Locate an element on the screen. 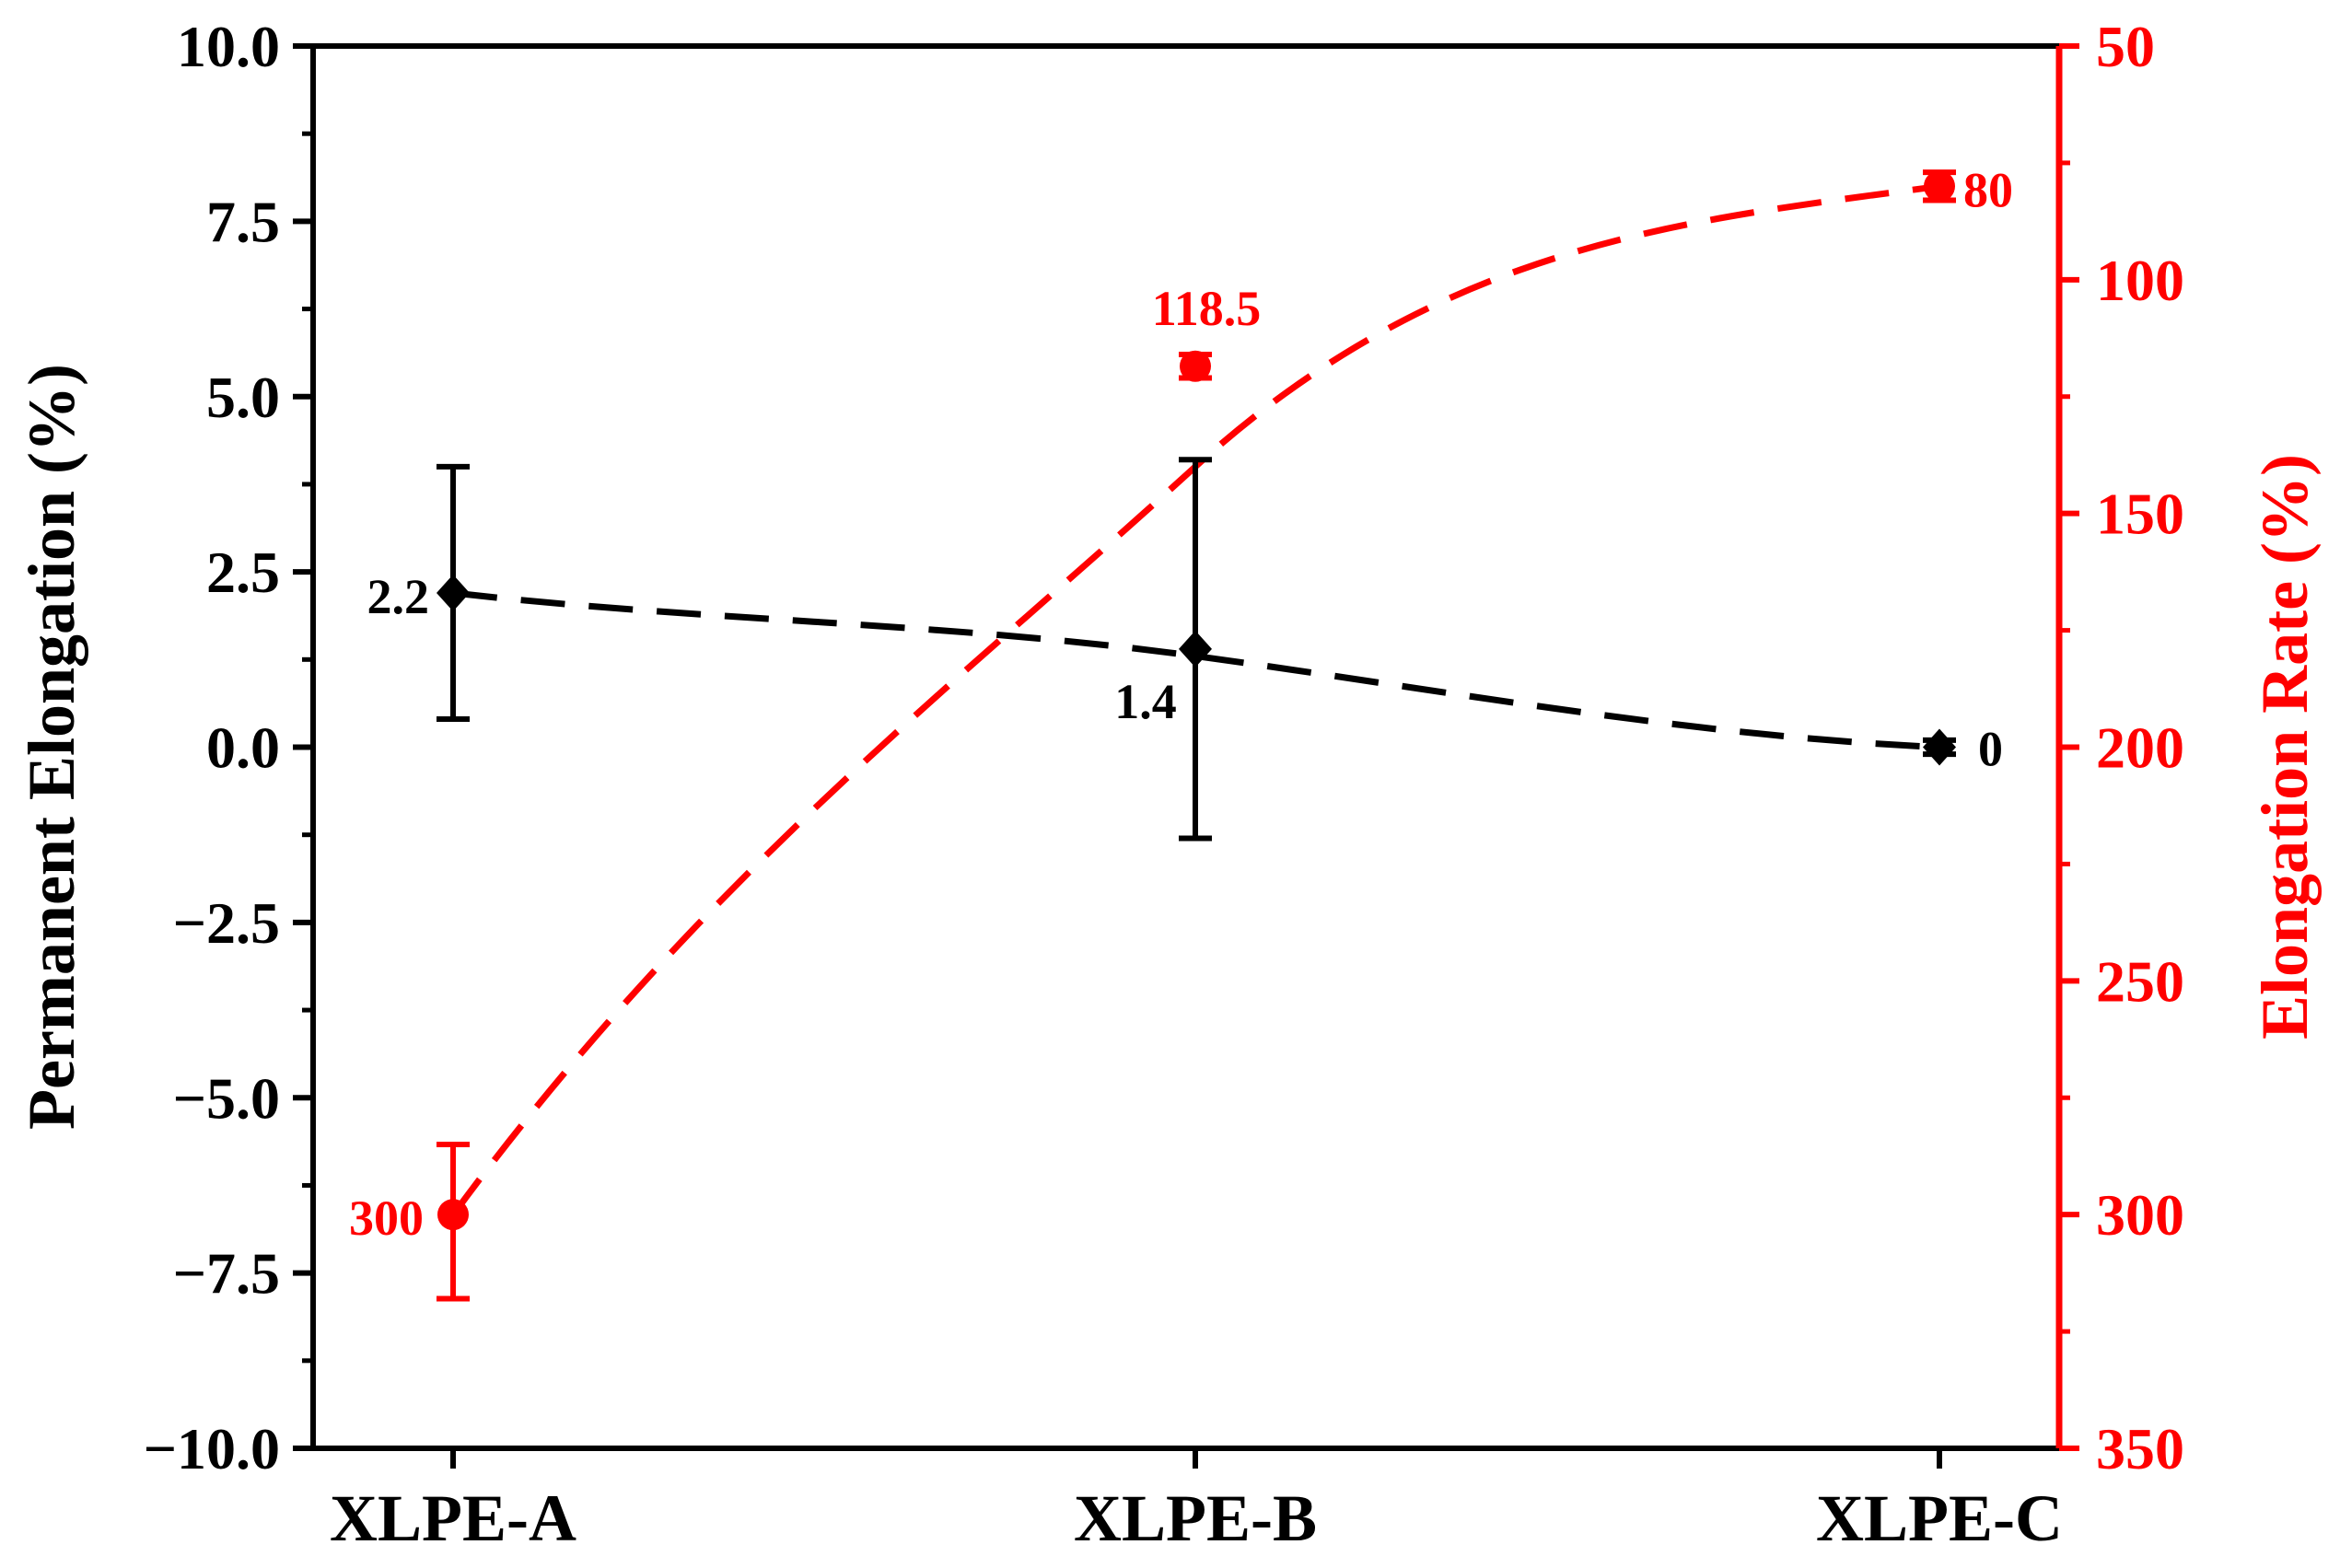 The height and width of the screenshot is (1568, 2340). left-tick-label: −5.0 is located at coordinates (226, 1098).